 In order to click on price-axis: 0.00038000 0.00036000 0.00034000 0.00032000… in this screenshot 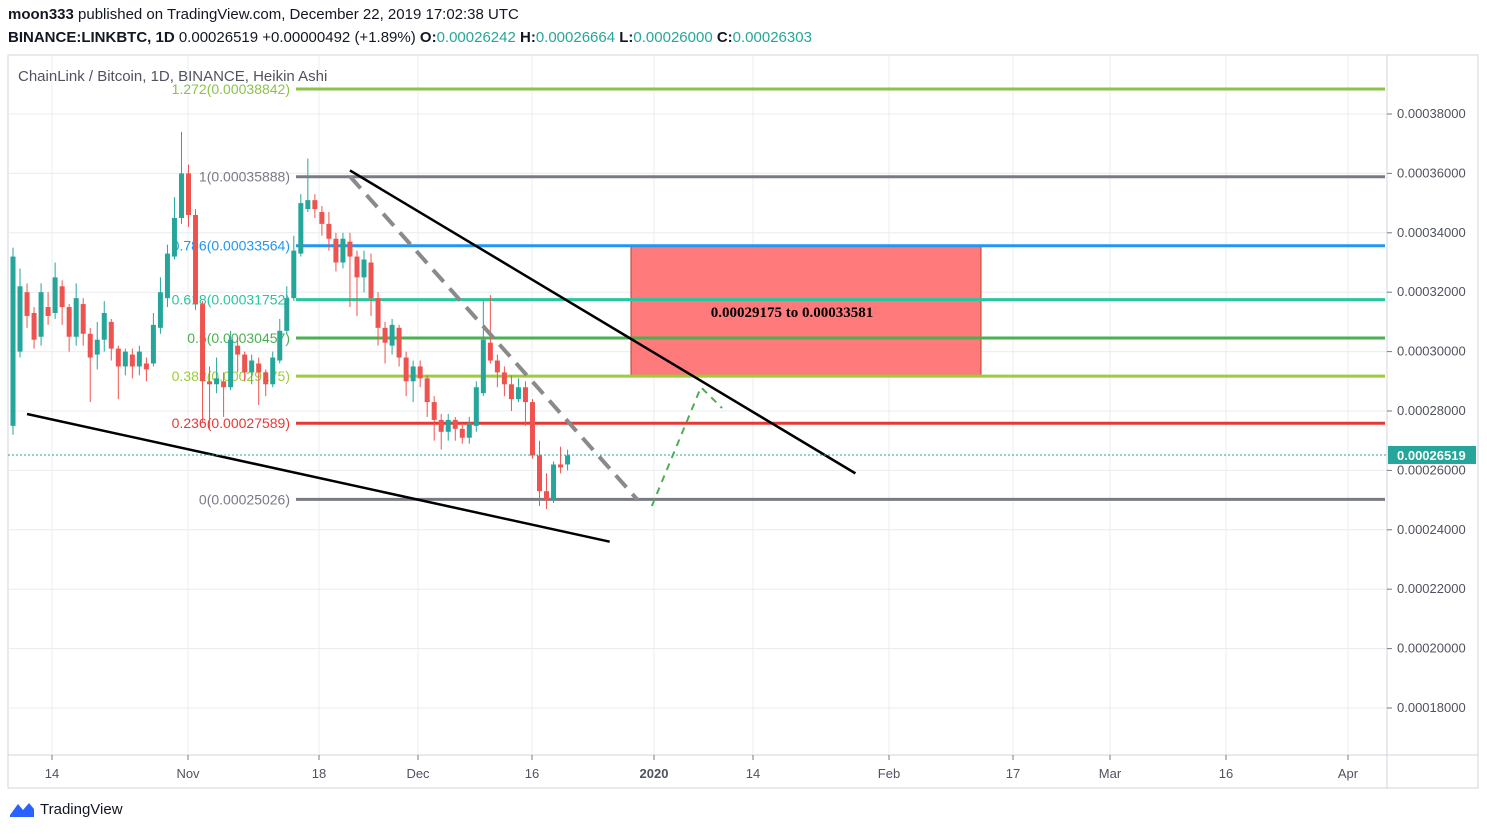, I will do `click(1431, 410)`.